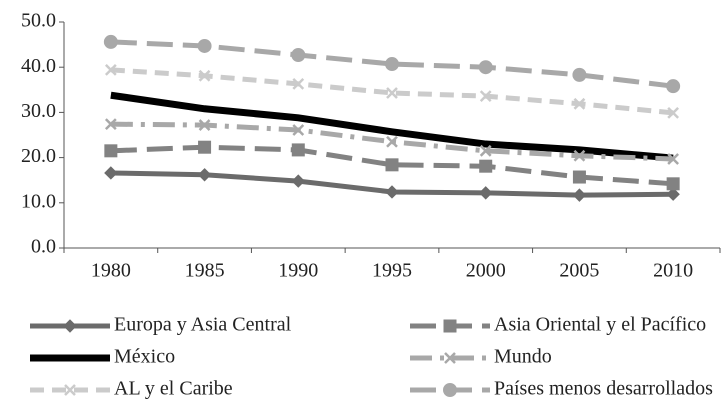 Image resolution: width=723 pixels, height=408 pixels. What do you see at coordinates (38, 66) in the screenshot?
I see `y-tick-label: 40.0` at bounding box center [38, 66].